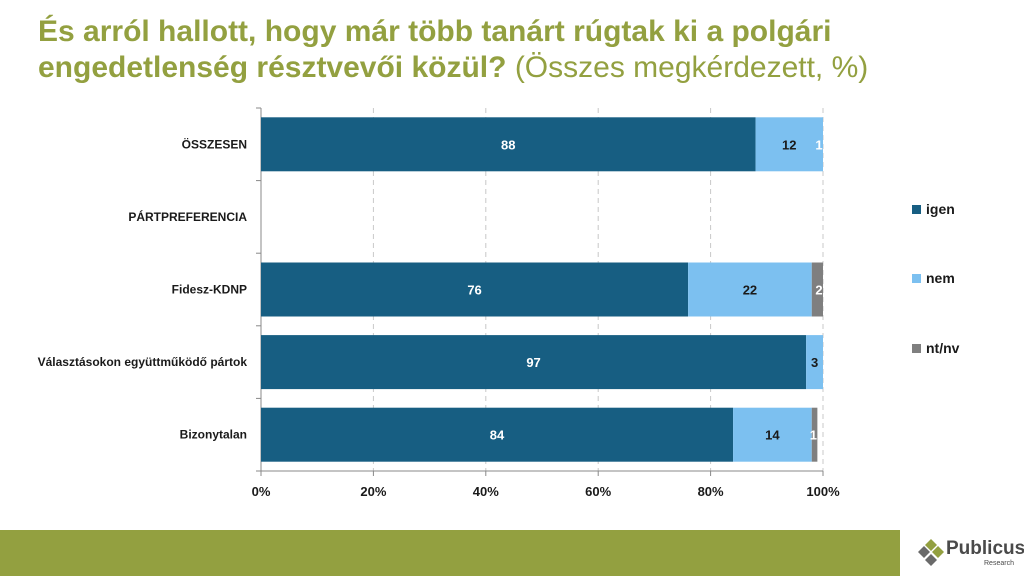 The image size is (1024, 576). I want to click on data-label: 76, so click(474, 290).